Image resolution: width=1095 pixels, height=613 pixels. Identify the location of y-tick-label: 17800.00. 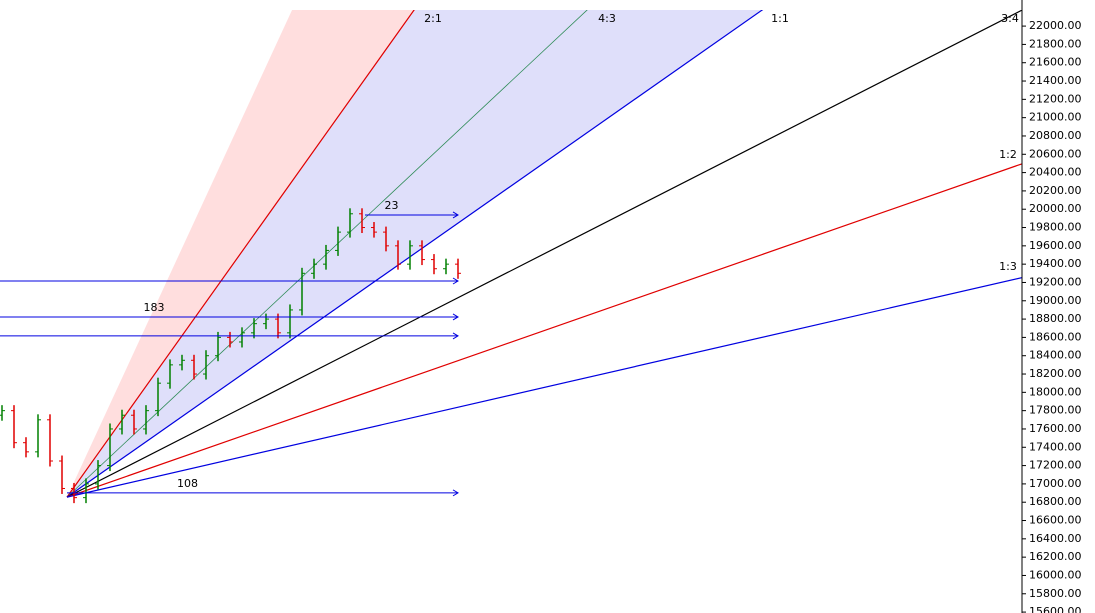
(1055, 410).